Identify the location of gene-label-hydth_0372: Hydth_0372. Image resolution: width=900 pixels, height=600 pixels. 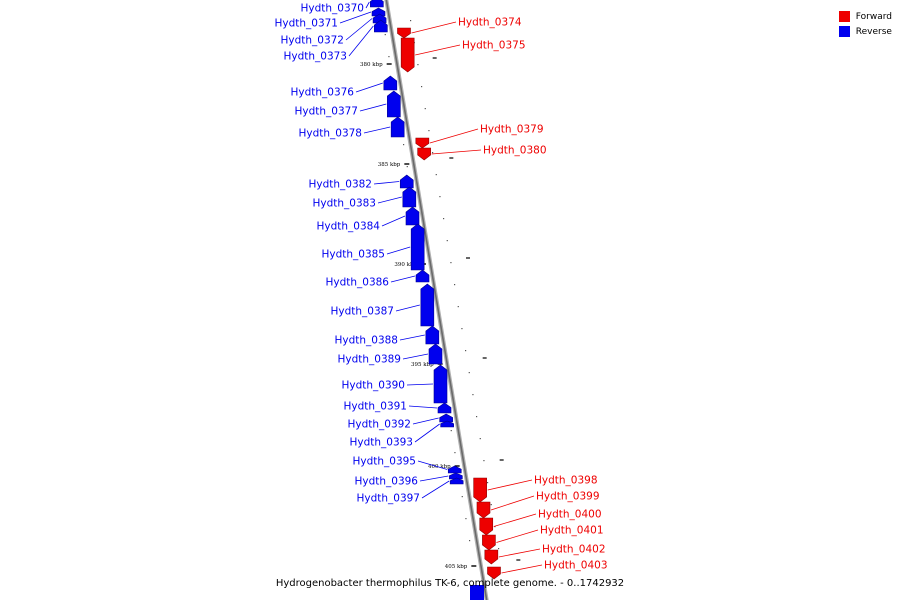
(312, 41).